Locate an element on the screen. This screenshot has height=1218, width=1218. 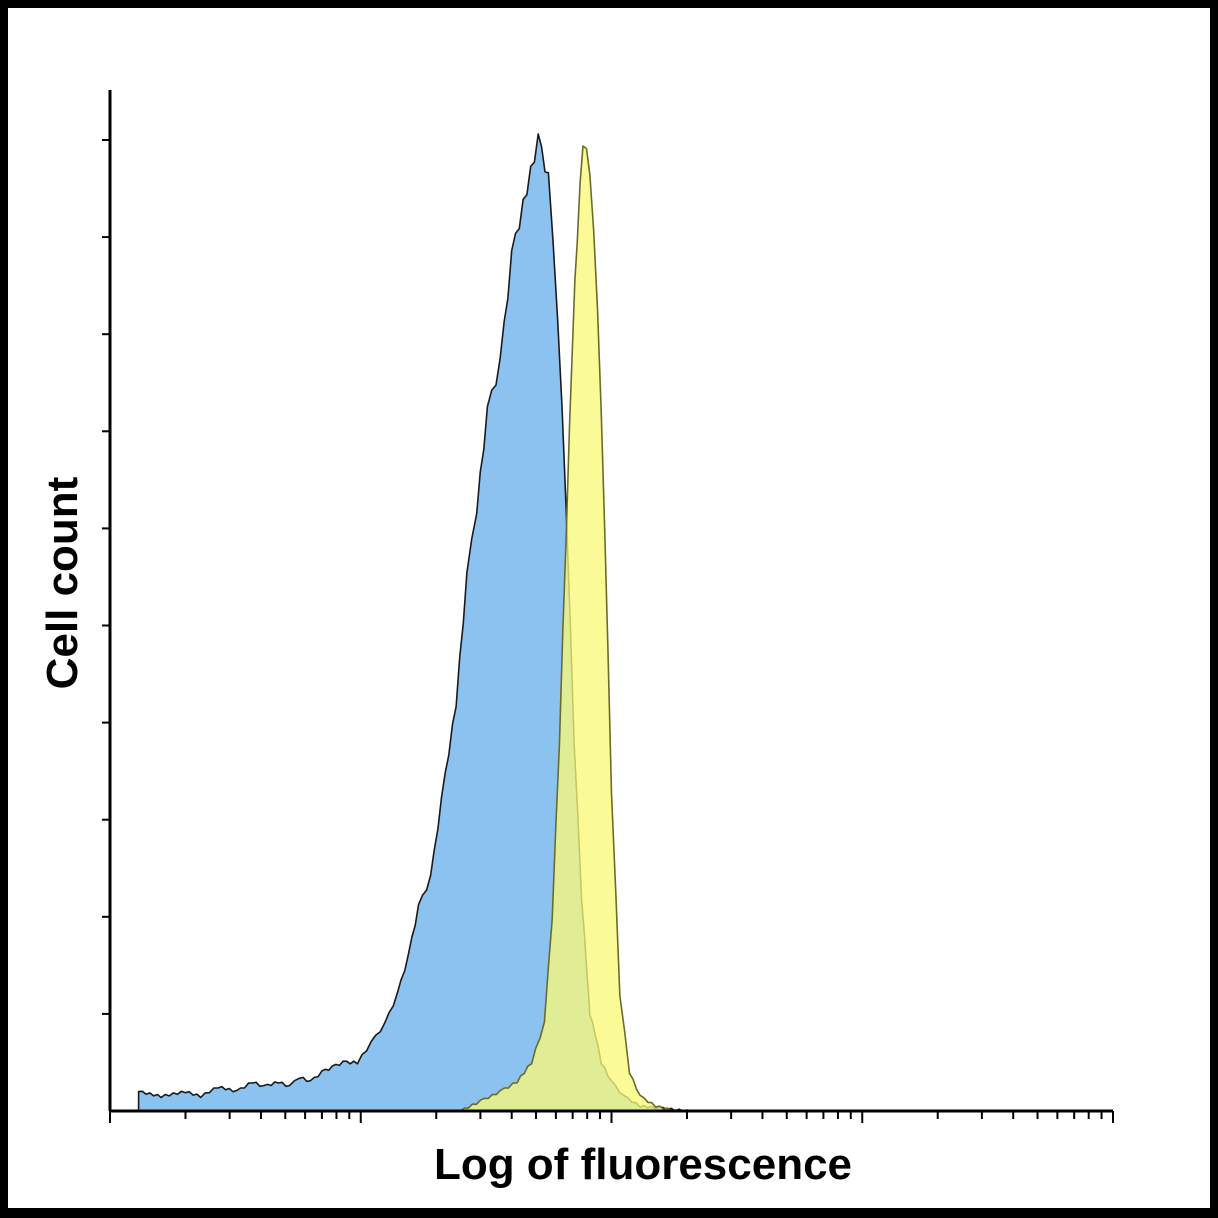
series-2-histogram is located at coordinates (568, 628).